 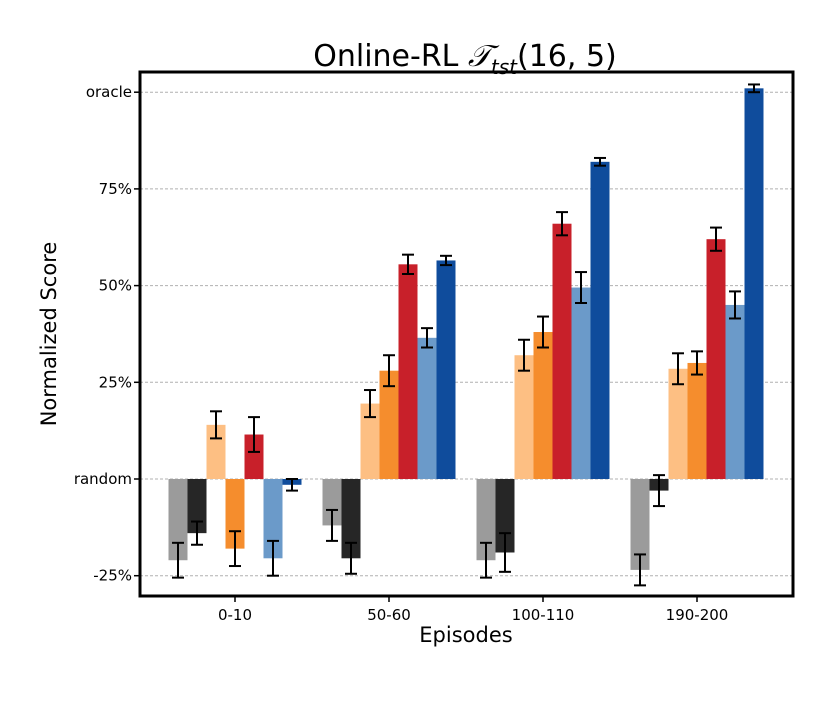 What do you see at coordinates (109, 92) in the screenshot?
I see `y-tick-label: oracle` at bounding box center [109, 92].